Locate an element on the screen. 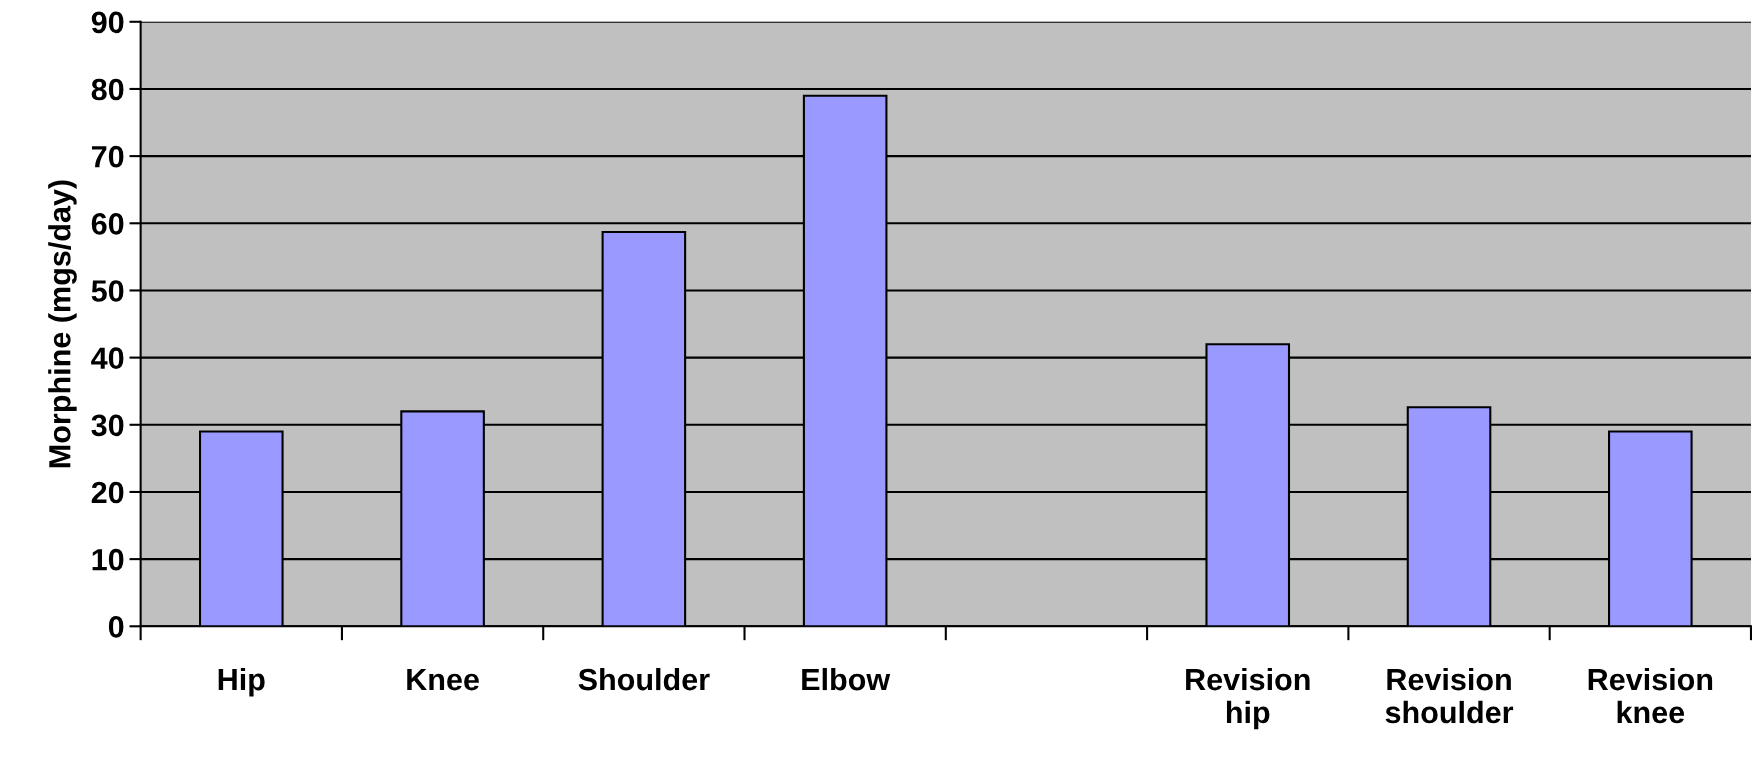  x-tick-label: Shoulder is located at coordinates (644, 679).